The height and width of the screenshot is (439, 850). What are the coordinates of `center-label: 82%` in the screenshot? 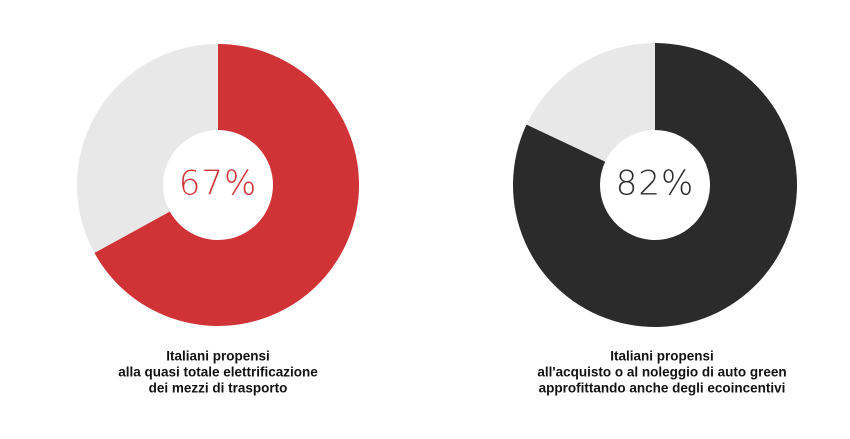 It's located at (655, 184).